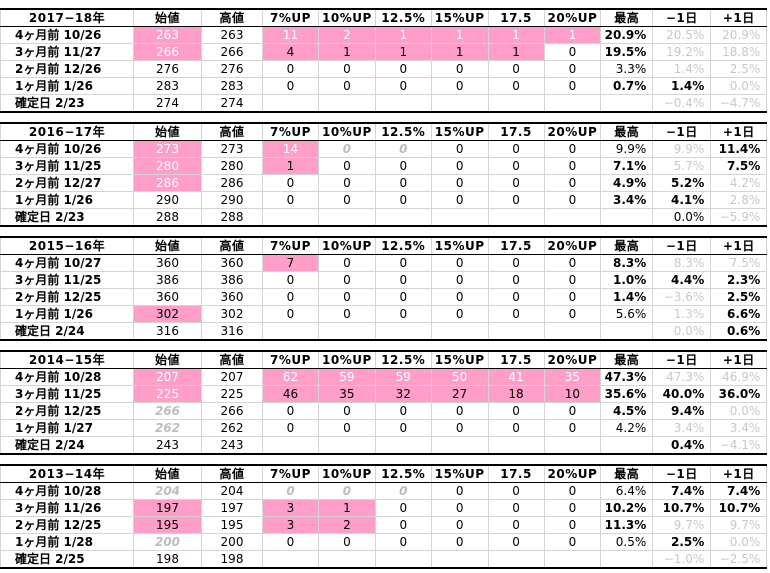 Image resolution: width=770 pixels, height=573 pixels. I want to click on cell: 10.2%, so click(627, 508).